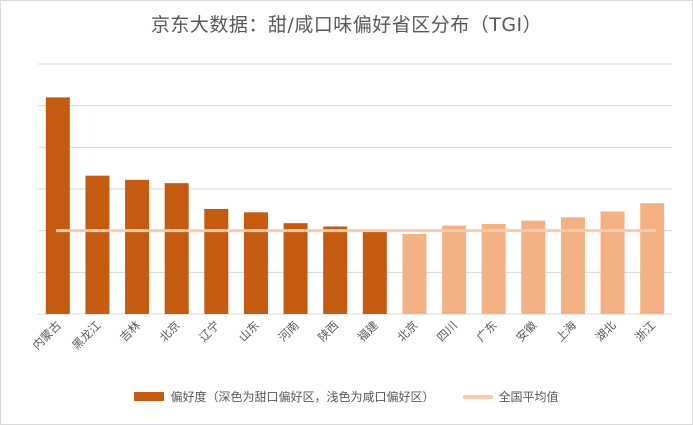  Describe the element at coordinates (47, 335) in the screenshot. I see `x-tick-label: 内蒙古` at that location.